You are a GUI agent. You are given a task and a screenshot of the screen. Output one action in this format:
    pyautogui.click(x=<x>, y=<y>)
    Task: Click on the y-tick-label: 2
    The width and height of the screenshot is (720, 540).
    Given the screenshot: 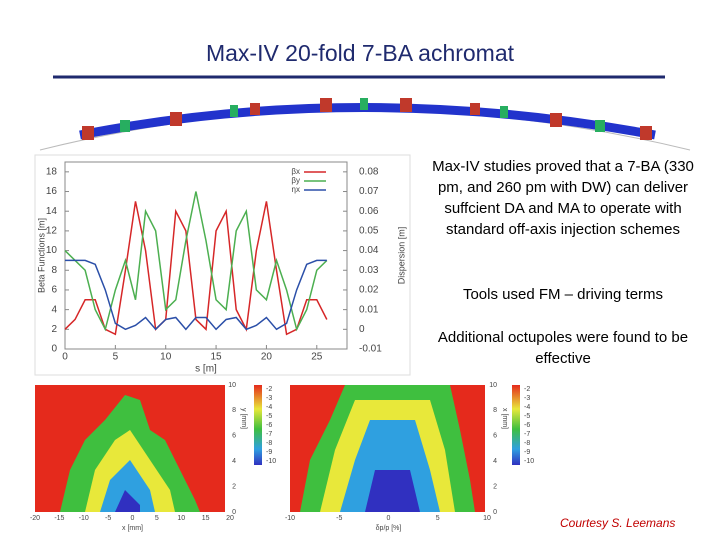 What is the action you would take?
    pyautogui.click(x=54, y=329)
    